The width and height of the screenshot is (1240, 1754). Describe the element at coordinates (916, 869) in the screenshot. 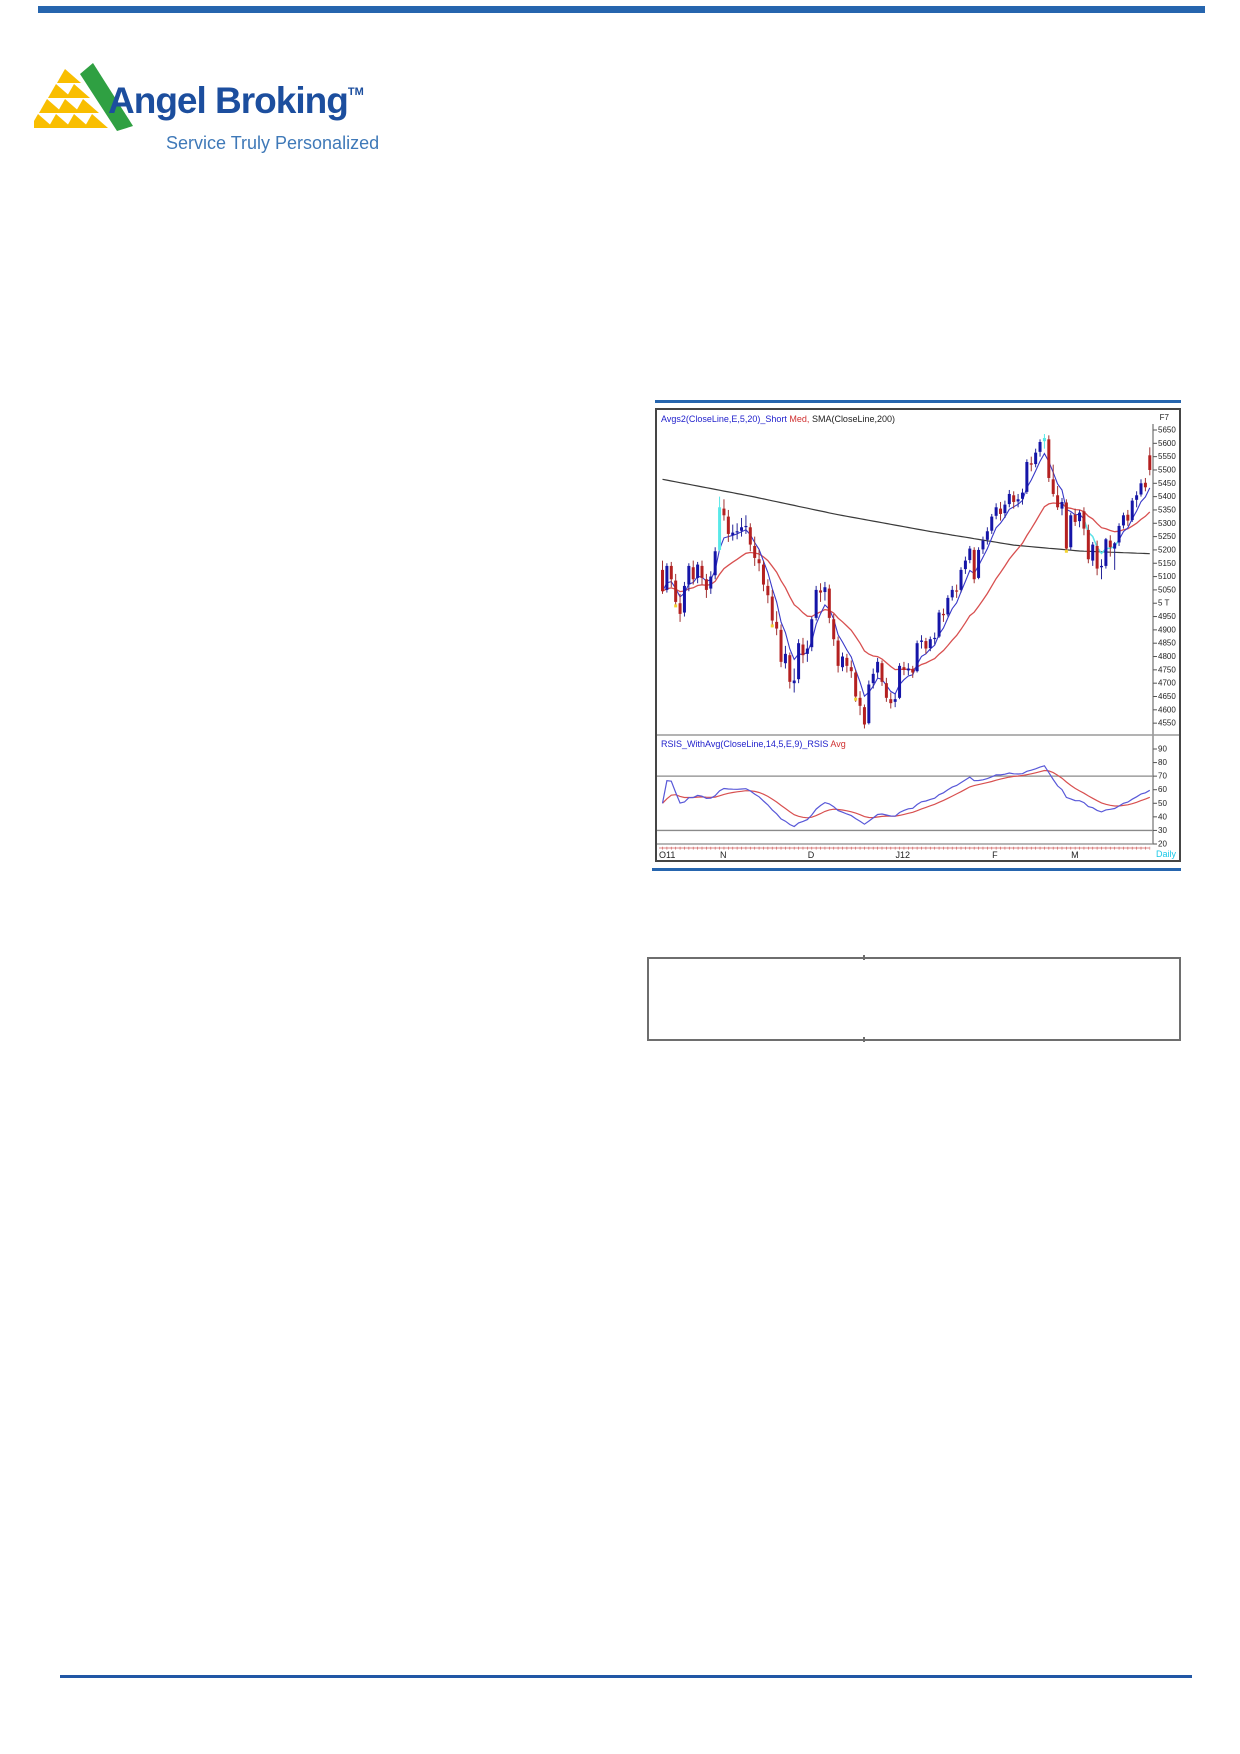

I see `chart-bottom-rule` at that location.